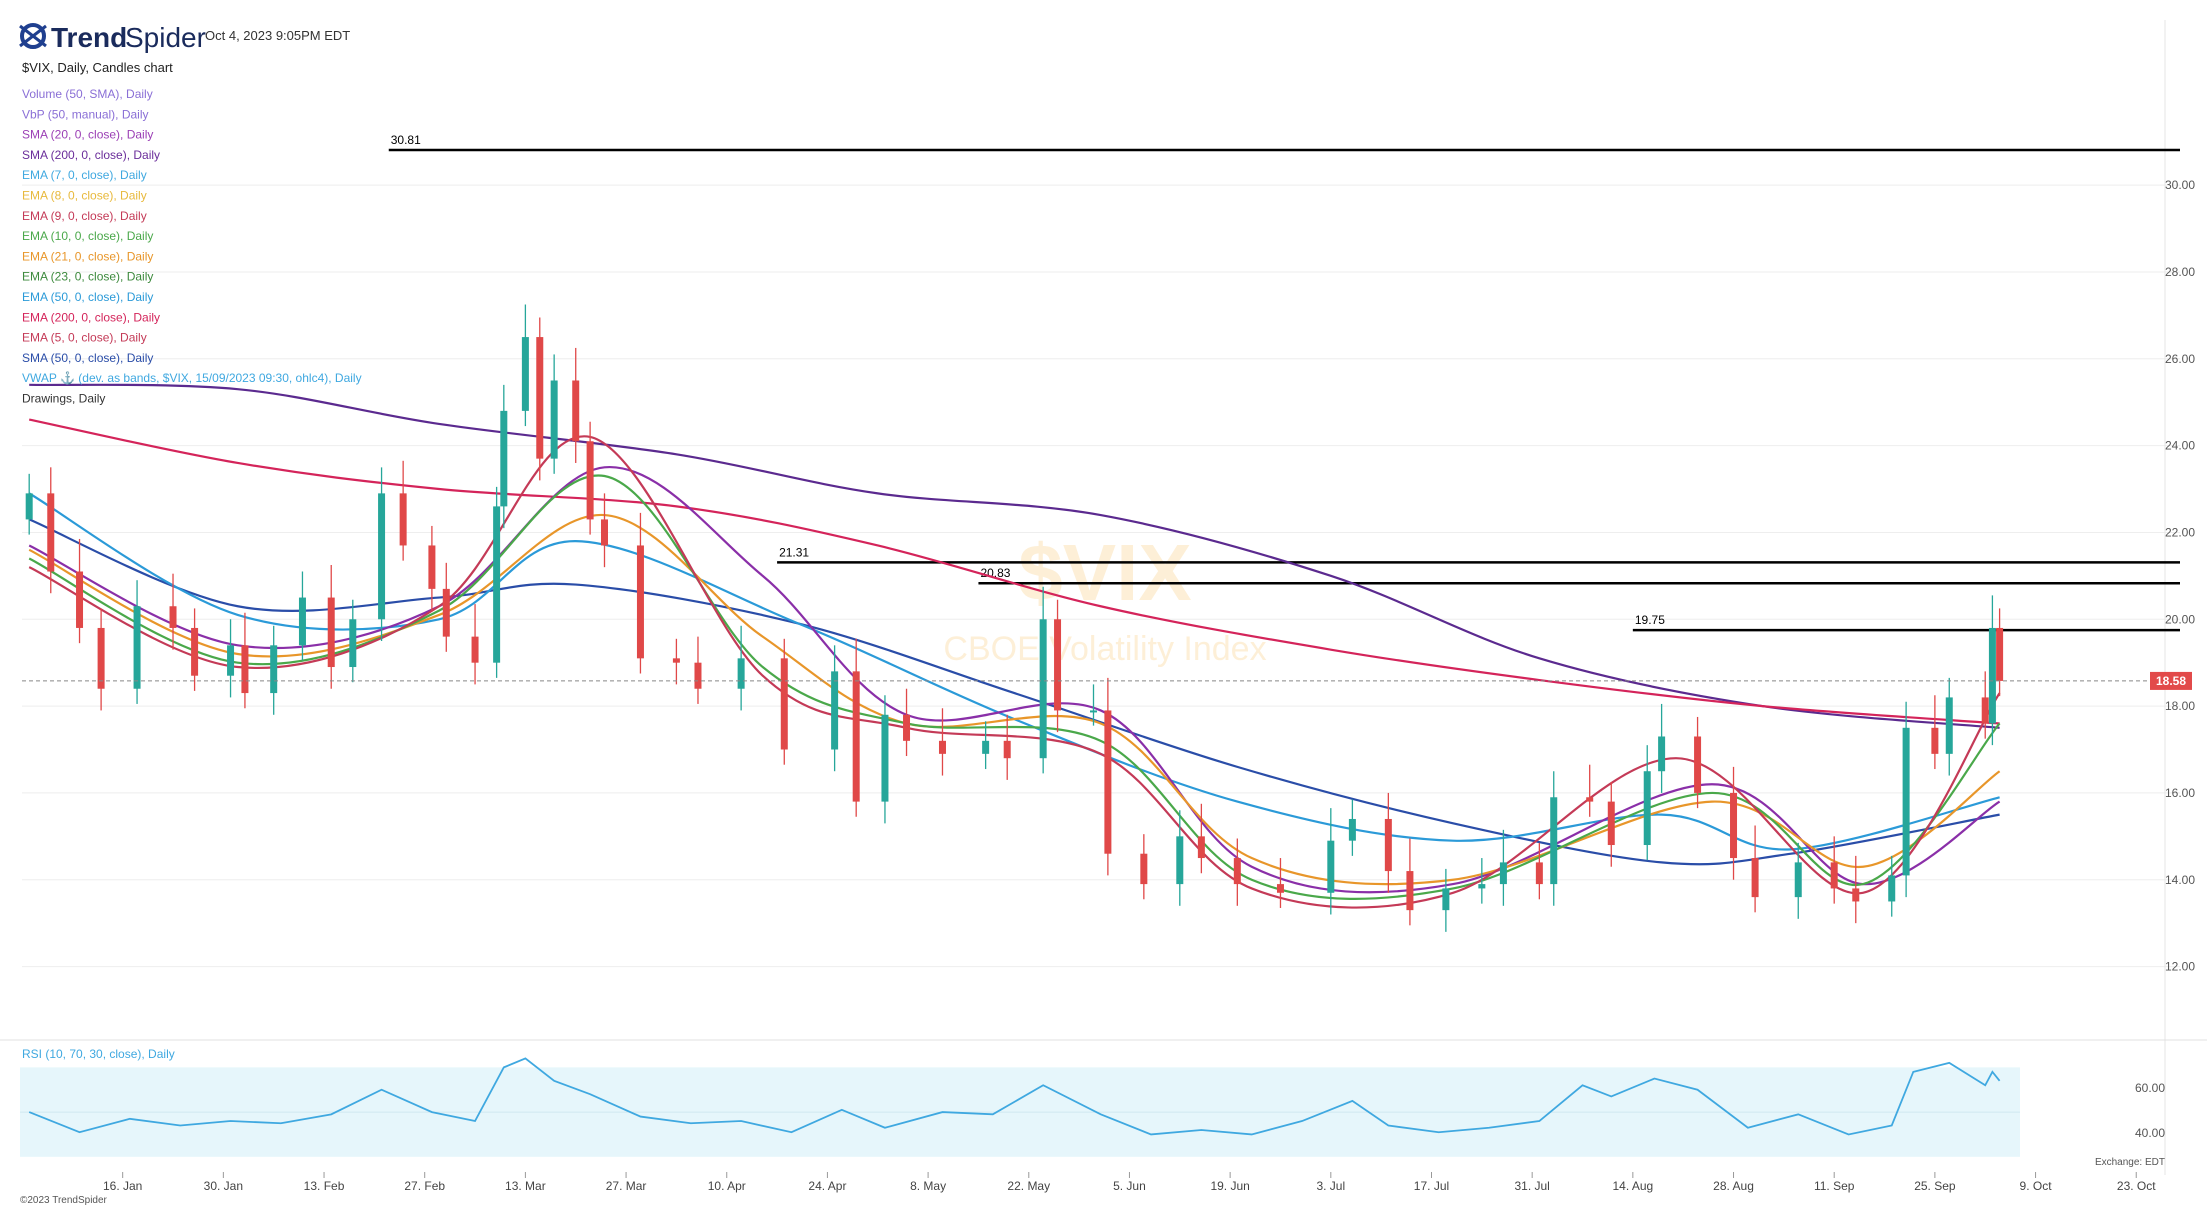 This screenshot has width=2207, height=1214. What do you see at coordinates (223, 1186) in the screenshot?
I see `x-tick-label: 30. Jan` at bounding box center [223, 1186].